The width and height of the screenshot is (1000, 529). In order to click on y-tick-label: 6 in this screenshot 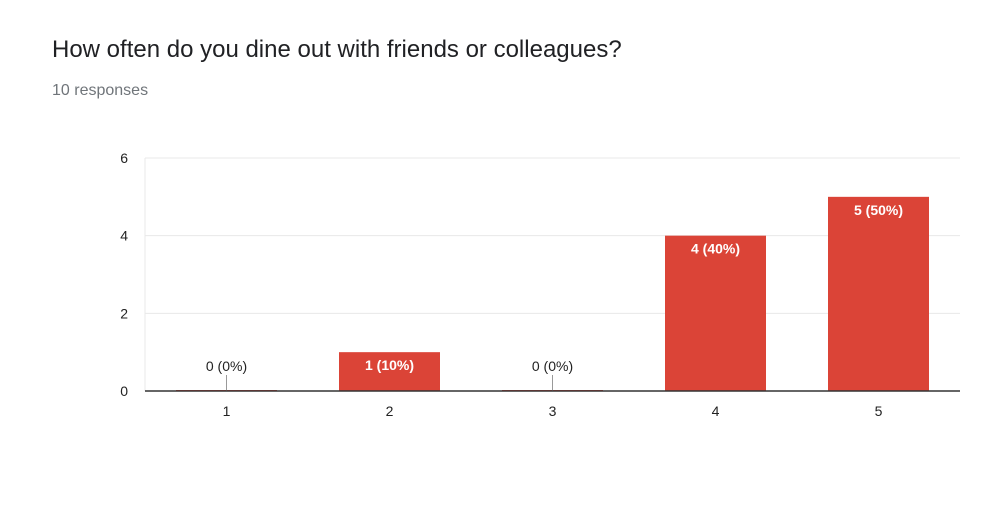, I will do `click(124, 158)`.